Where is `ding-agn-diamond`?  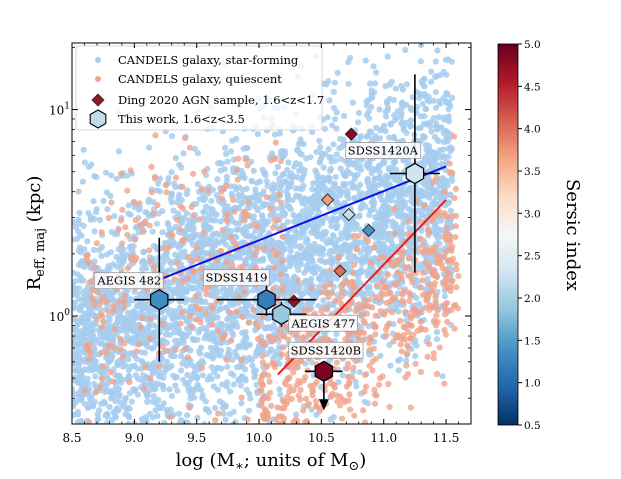
ding-agn-diamond is located at coordinates (349, 214).